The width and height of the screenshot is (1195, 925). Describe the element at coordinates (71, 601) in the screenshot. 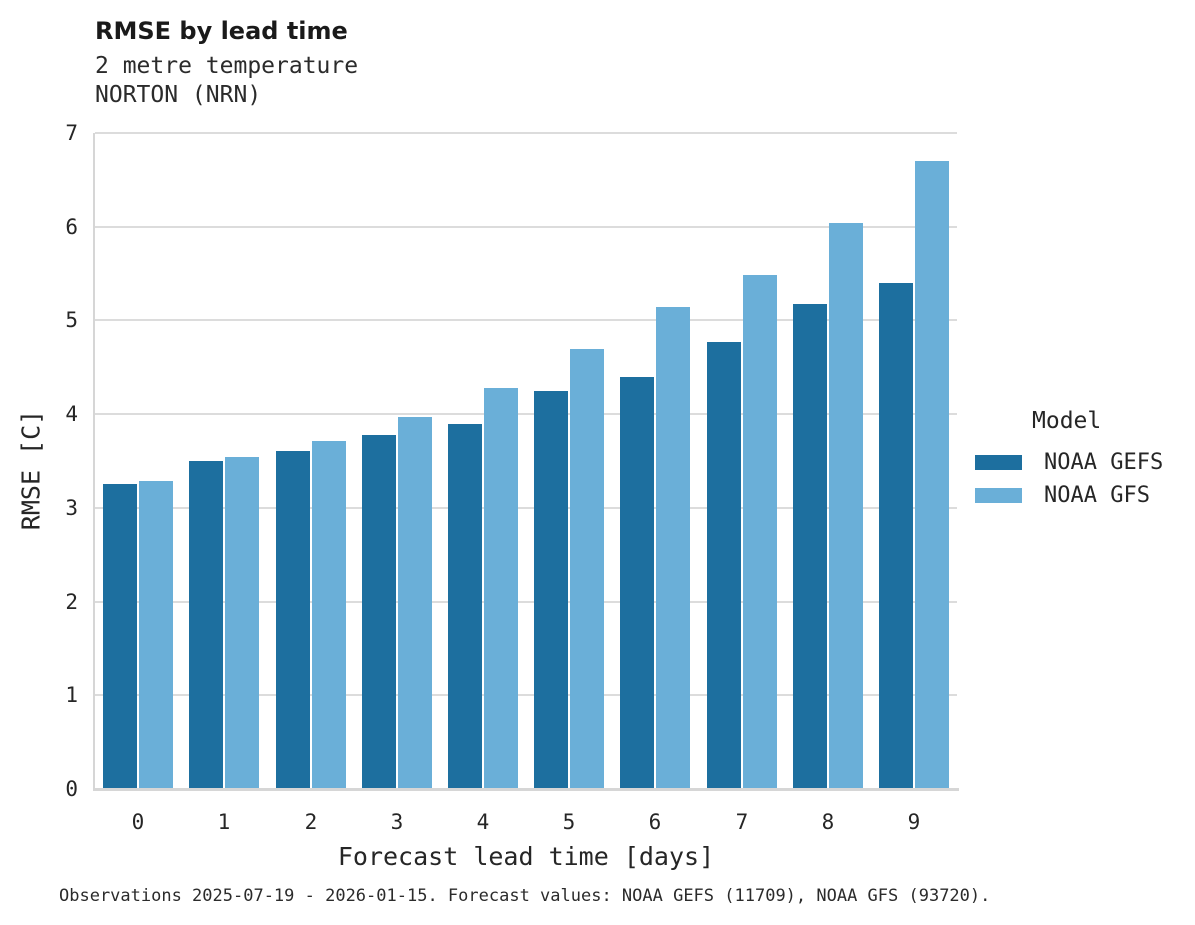

I see `y-tick-label-2: 2` at that location.